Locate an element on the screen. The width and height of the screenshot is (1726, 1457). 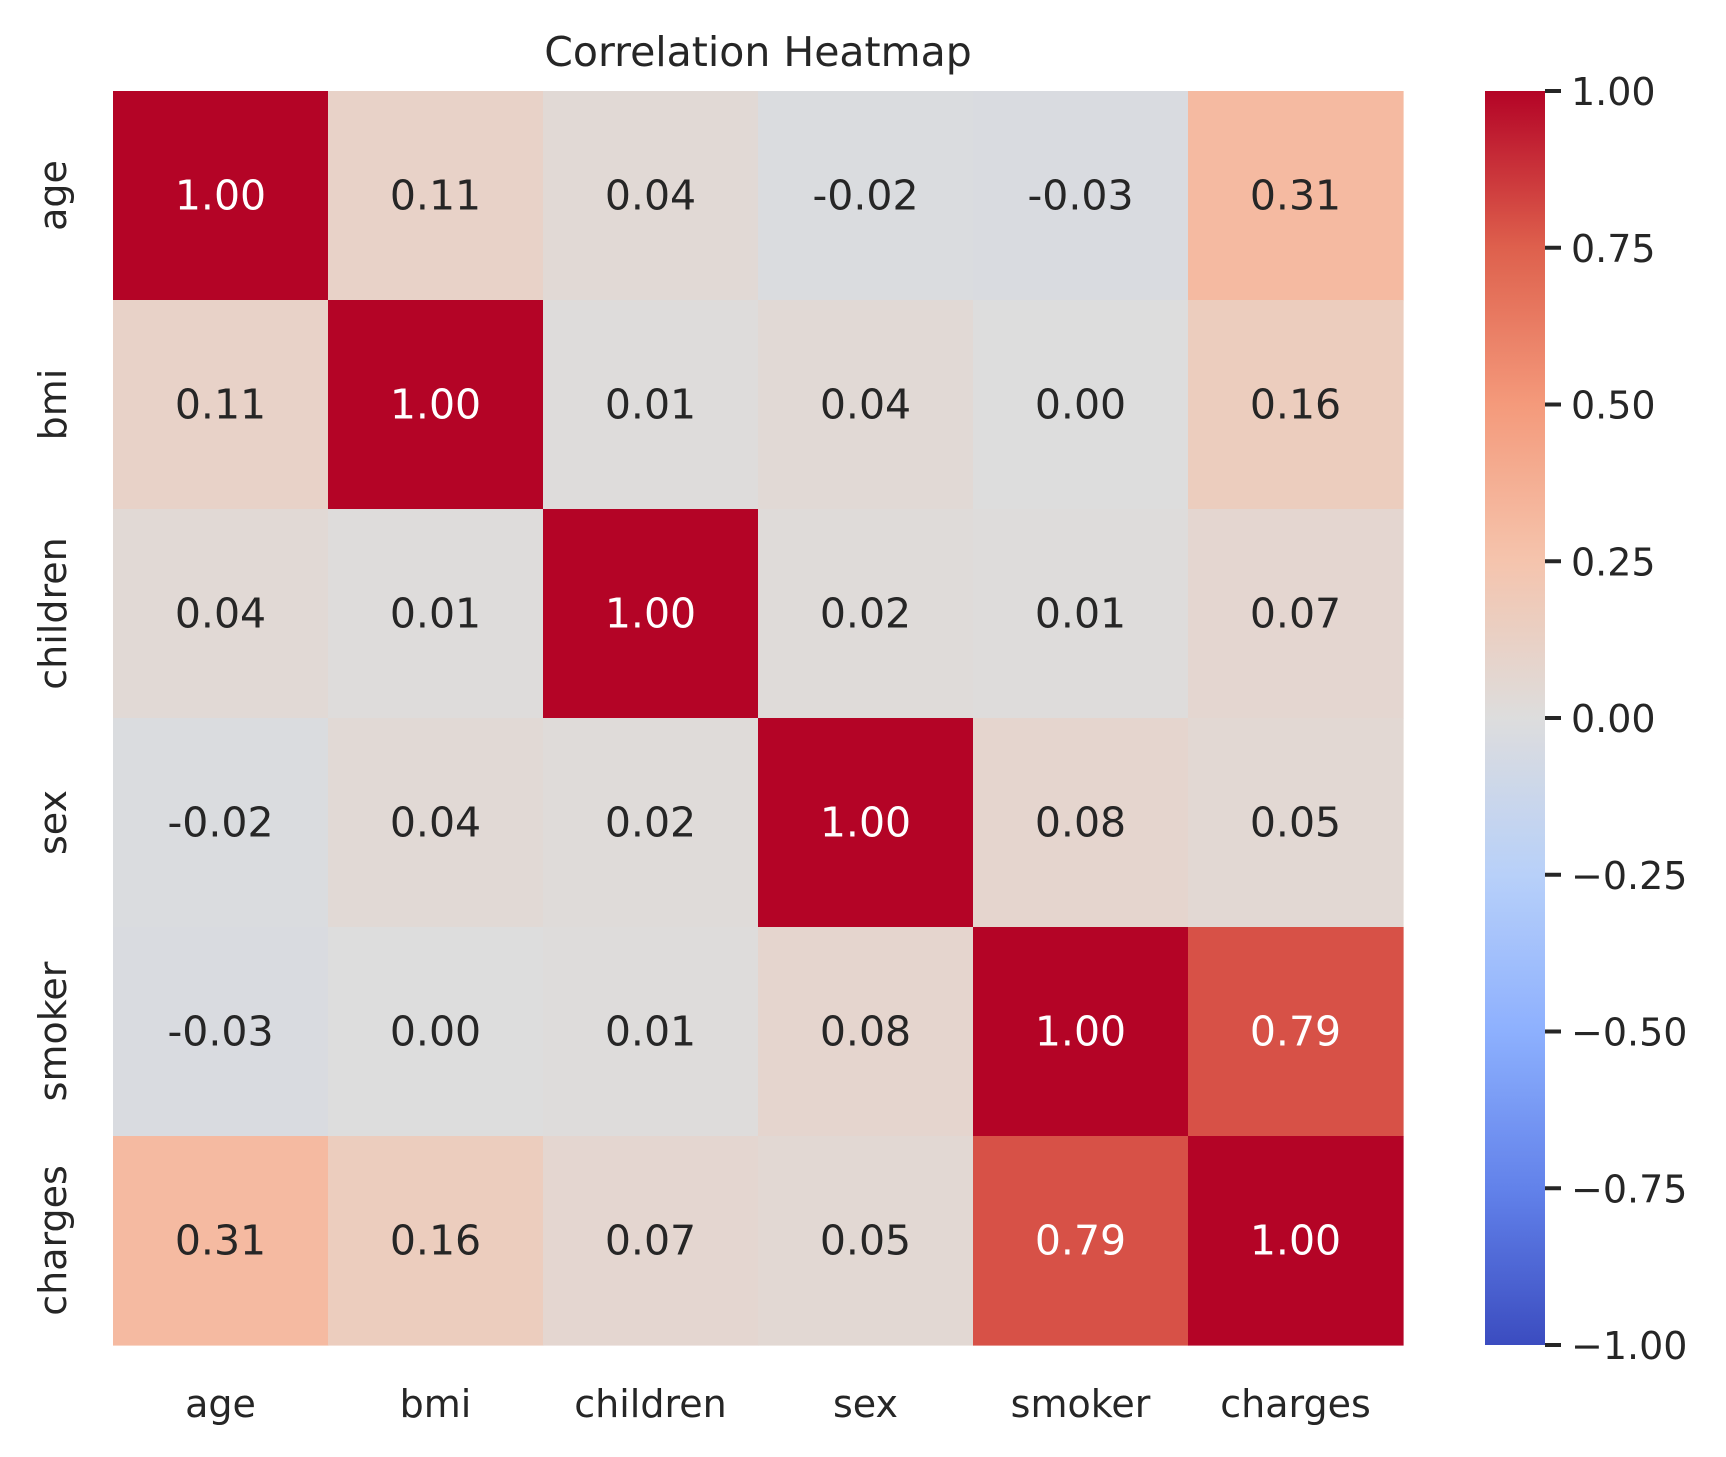
cell-annotation-sex-children: 0.02 is located at coordinates (650, 823).